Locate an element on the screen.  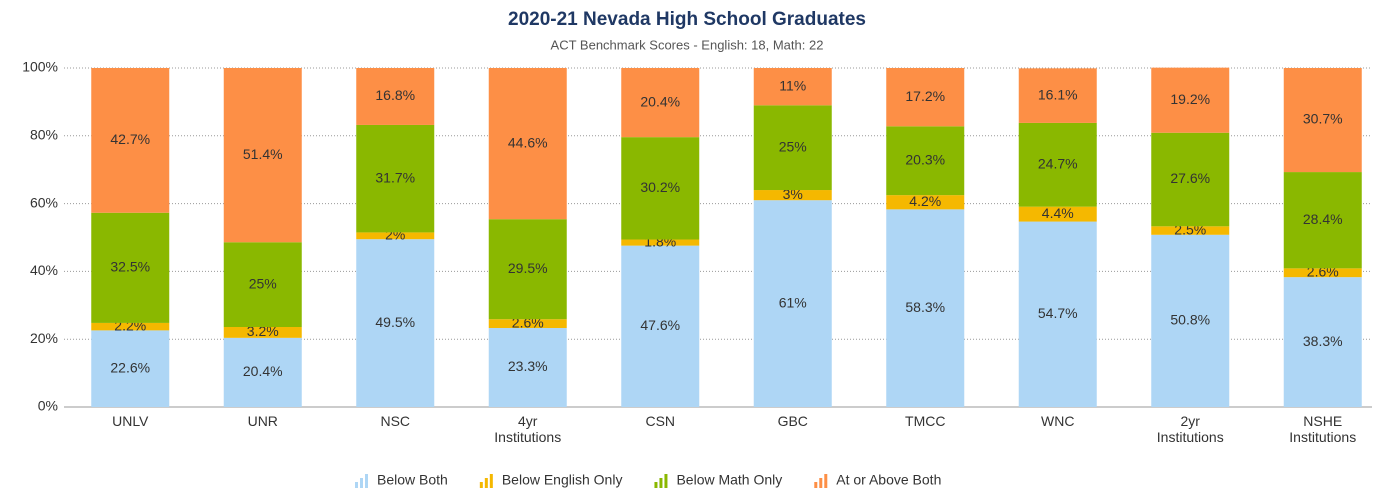
value-label: 11% is located at coordinates (792, 85).